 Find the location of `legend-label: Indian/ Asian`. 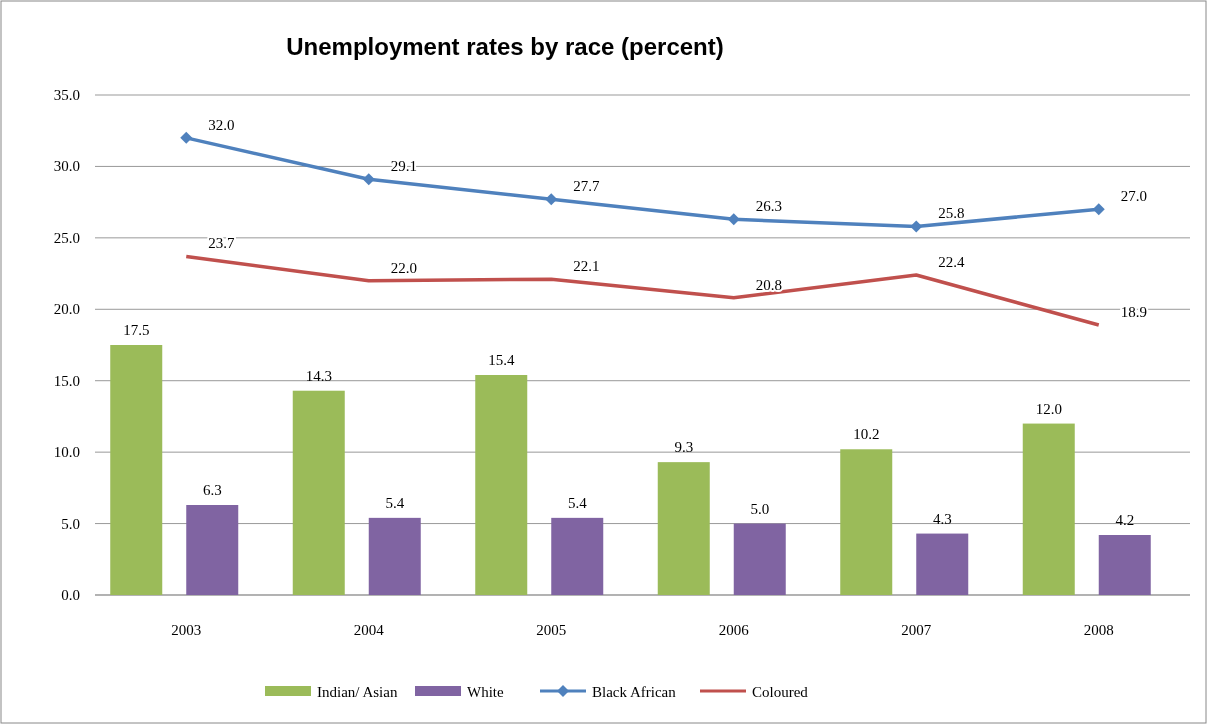

legend-label: Indian/ Asian is located at coordinates (357, 692).